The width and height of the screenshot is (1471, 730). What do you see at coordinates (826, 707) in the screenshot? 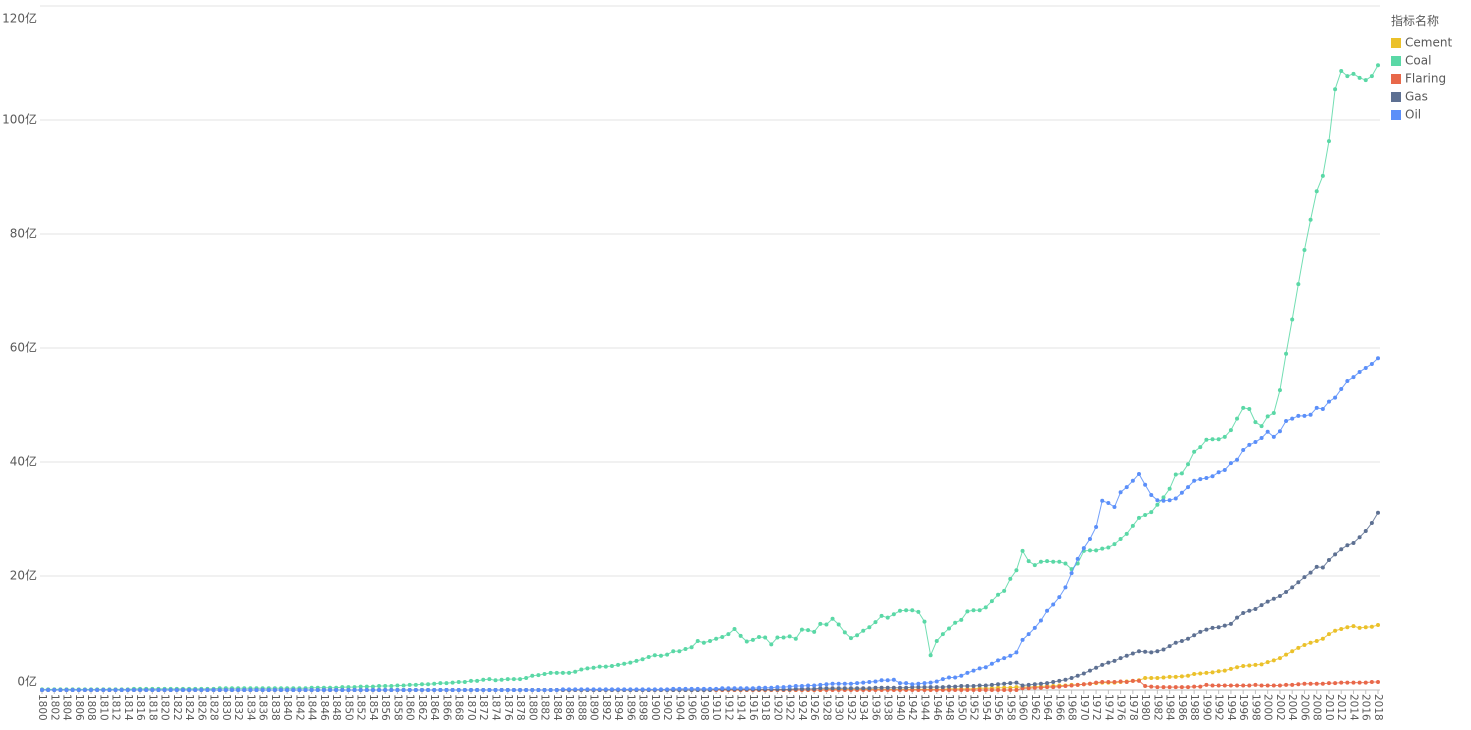
I see `x-tick-label: 1928` at bounding box center [826, 707].